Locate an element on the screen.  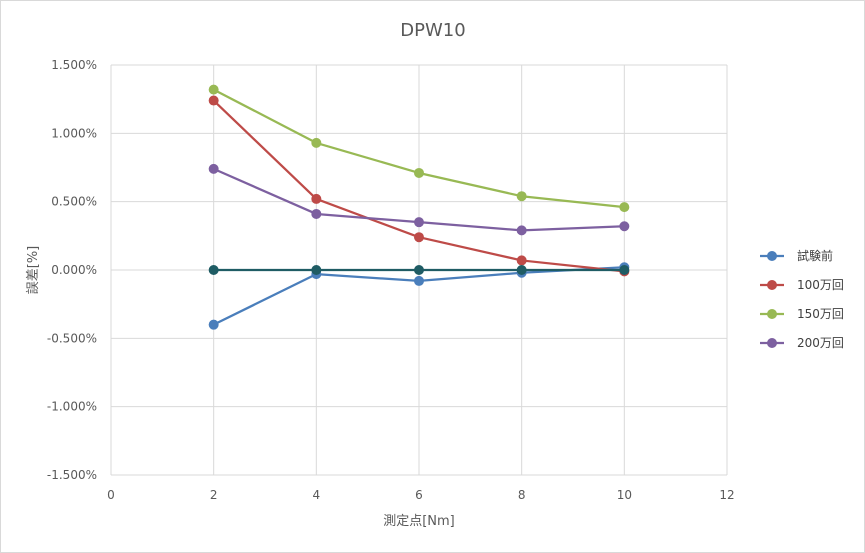
zero-reference-series is located at coordinates (419, 270).